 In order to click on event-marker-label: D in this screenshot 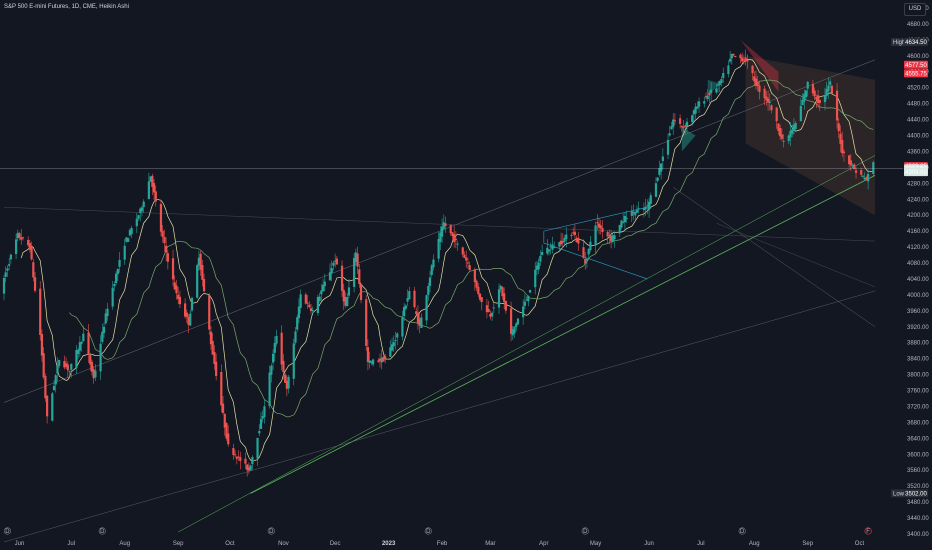, I will do `click(102, 532)`.